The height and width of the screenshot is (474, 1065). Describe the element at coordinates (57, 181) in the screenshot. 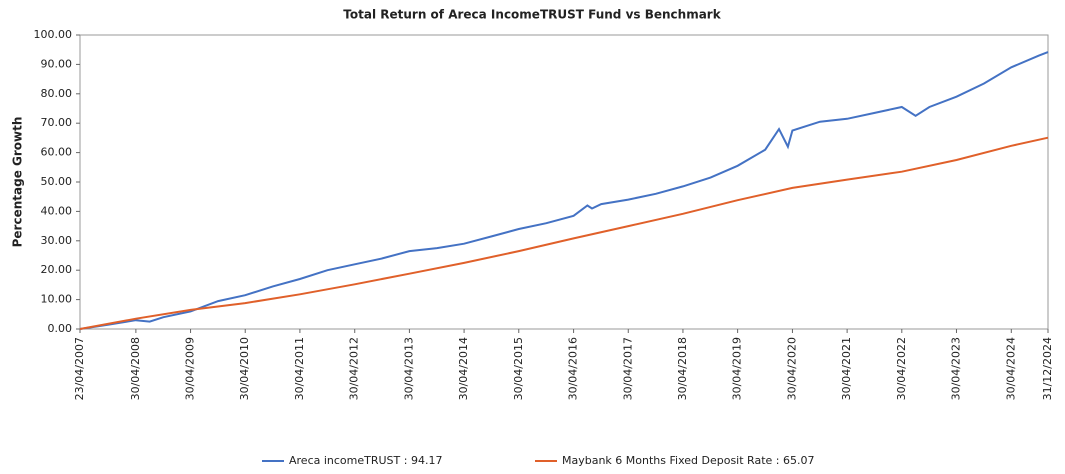

I see `y-tick-label: 50.00` at that location.